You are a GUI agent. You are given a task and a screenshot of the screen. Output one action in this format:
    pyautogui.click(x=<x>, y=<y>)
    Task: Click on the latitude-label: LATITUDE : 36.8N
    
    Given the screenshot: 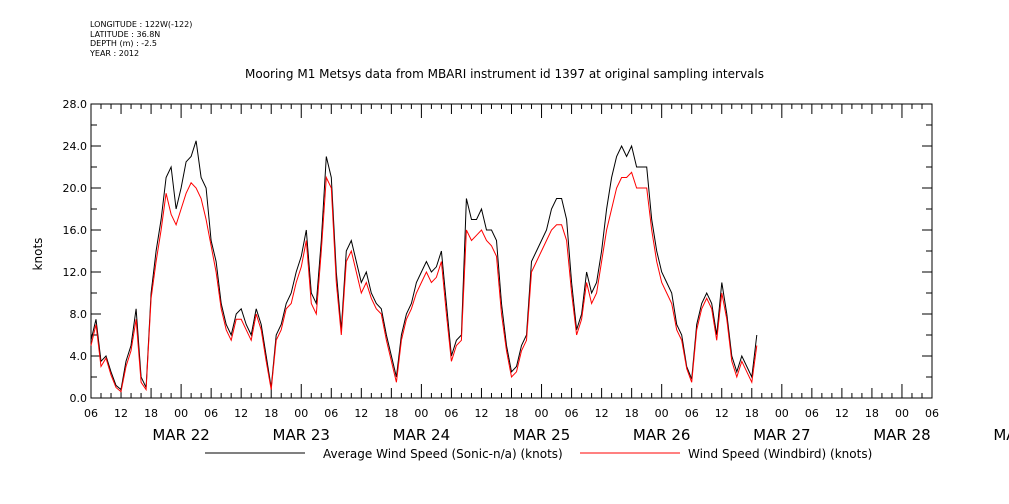 What is the action you would take?
    pyautogui.click(x=125, y=34)
    